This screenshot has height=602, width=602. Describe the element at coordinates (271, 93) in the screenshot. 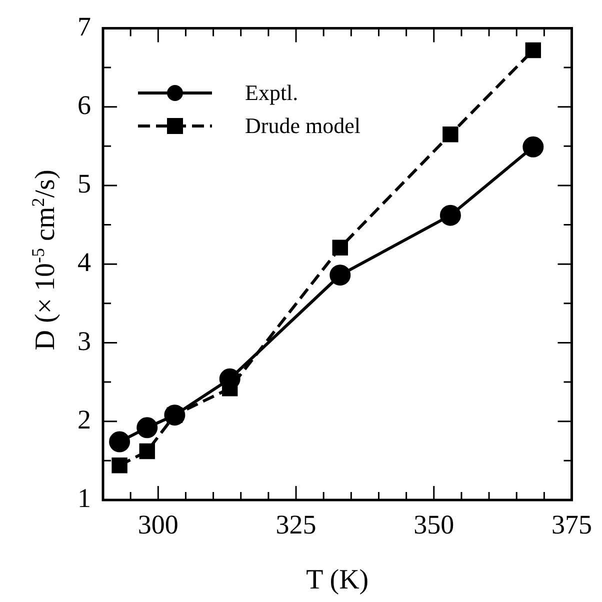

I see `legend-label: Exptl.` at that location.